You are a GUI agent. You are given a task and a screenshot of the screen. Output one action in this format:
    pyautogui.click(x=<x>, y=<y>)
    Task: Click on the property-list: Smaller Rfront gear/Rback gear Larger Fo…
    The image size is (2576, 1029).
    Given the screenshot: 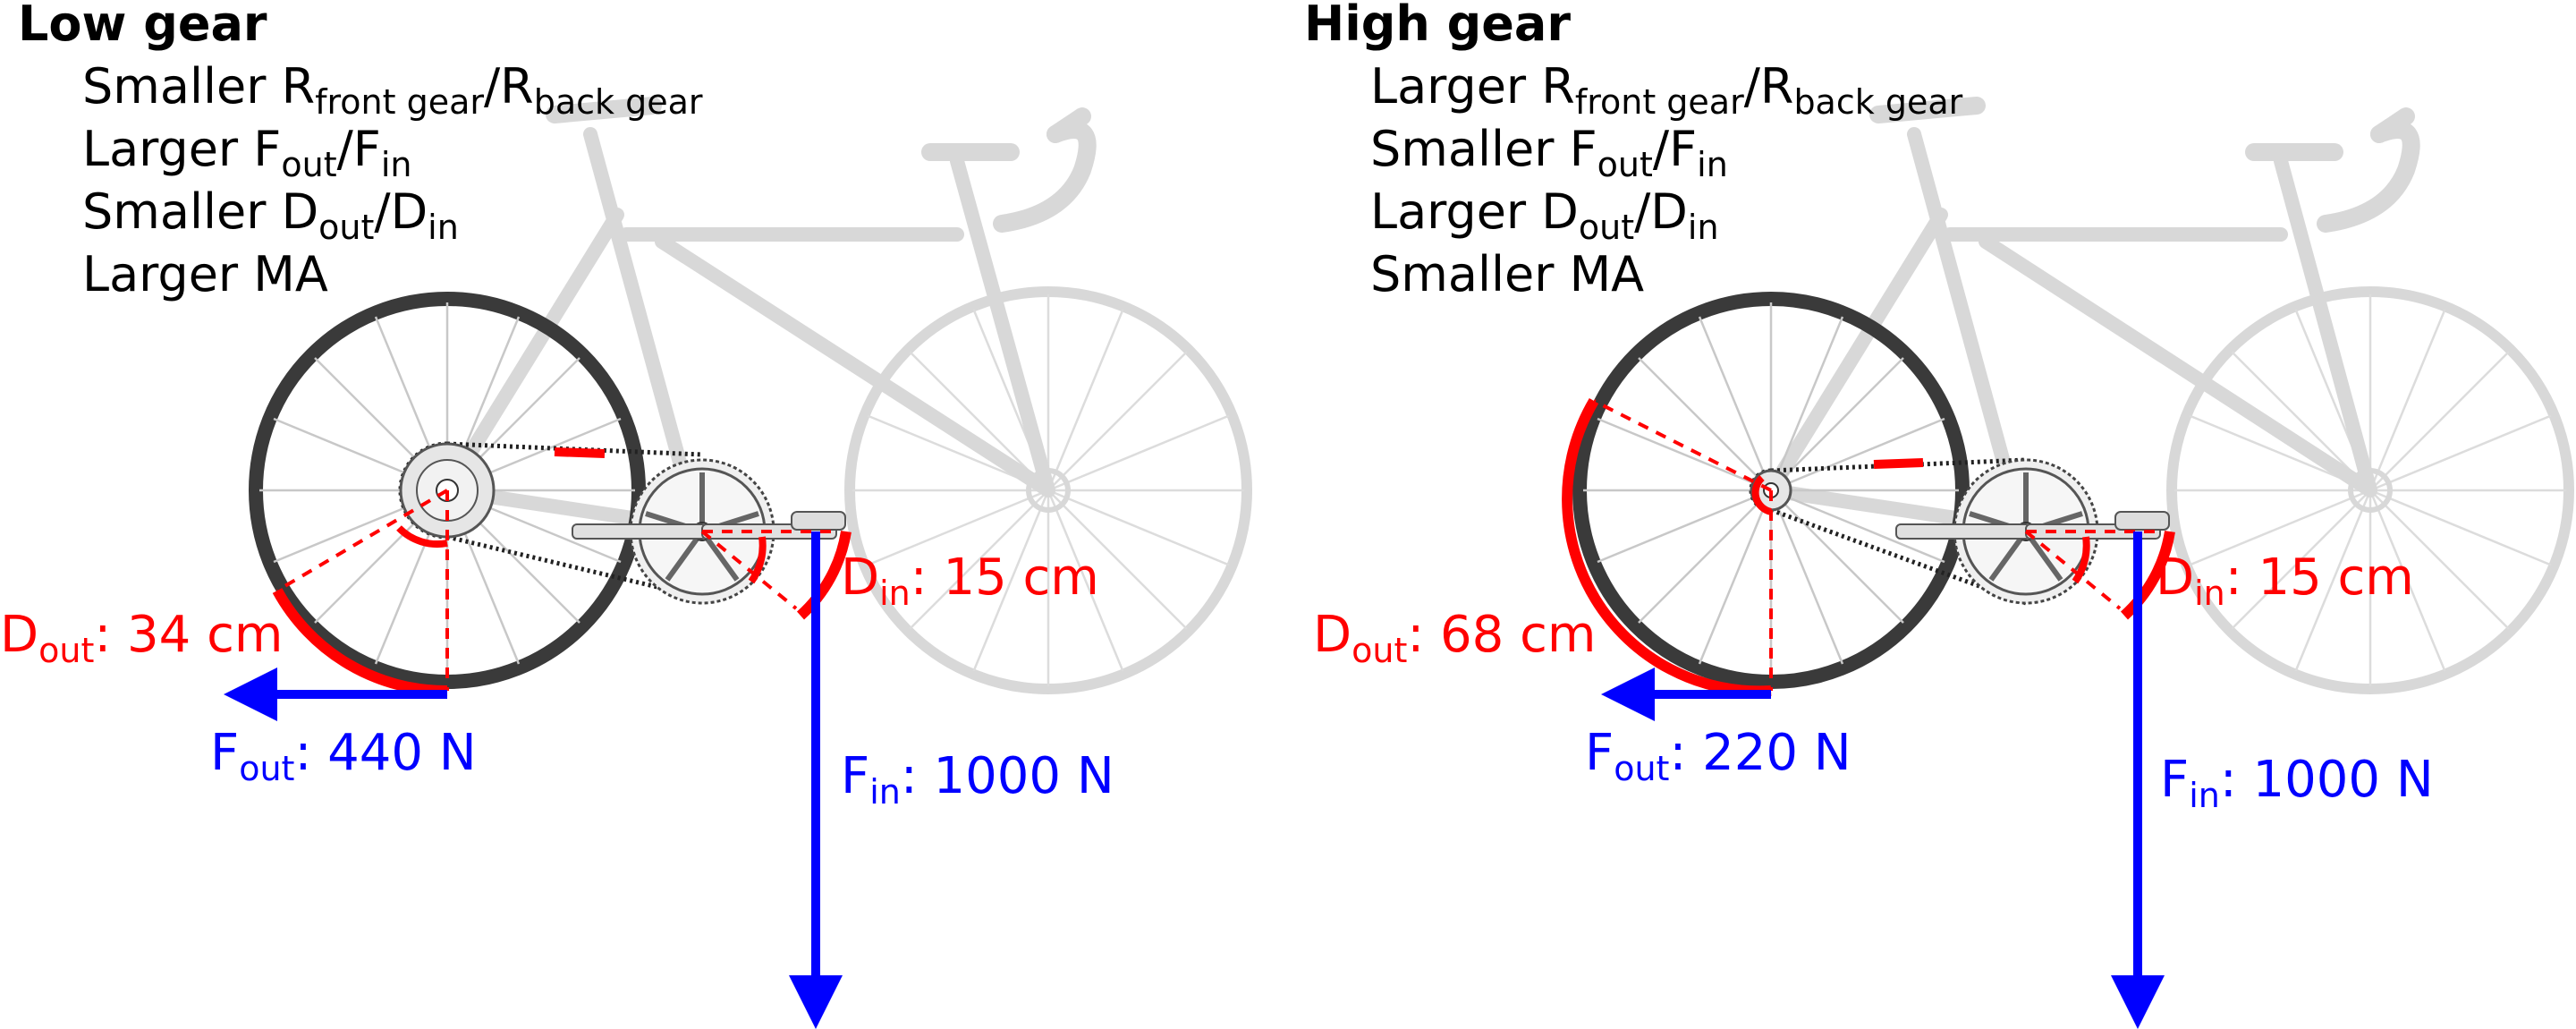 What is the action you would take?
    pyautogui.click(x=392, y=180)
    